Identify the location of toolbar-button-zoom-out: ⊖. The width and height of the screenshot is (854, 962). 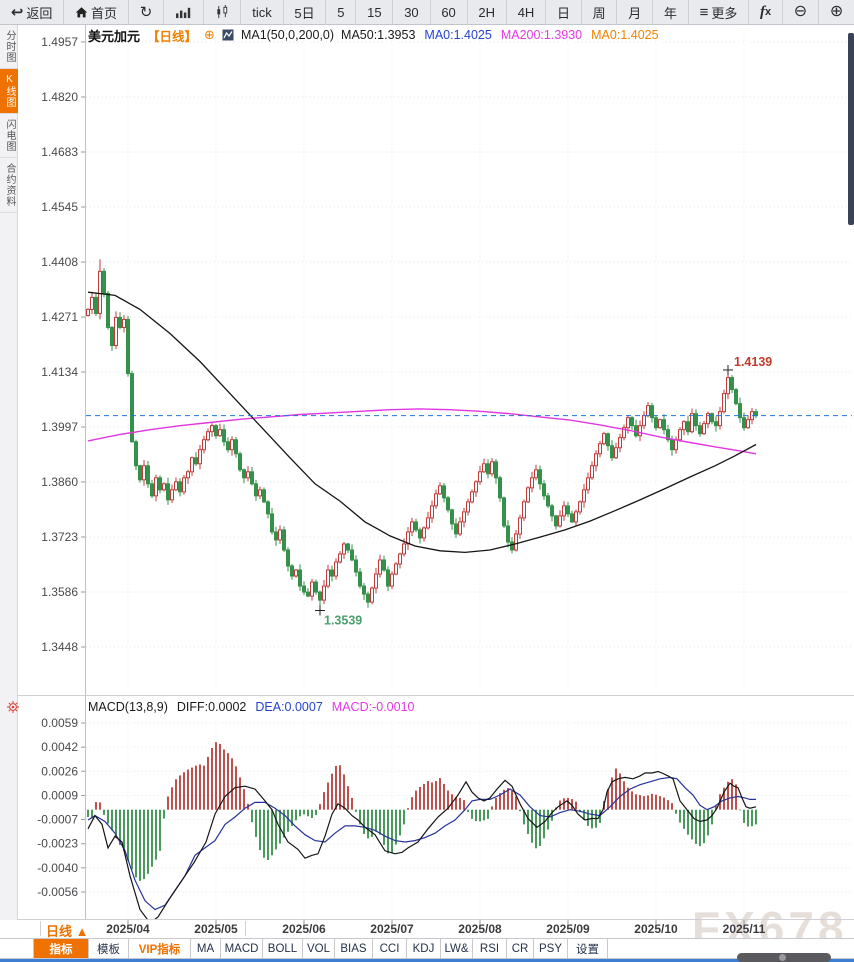
(801, 12).